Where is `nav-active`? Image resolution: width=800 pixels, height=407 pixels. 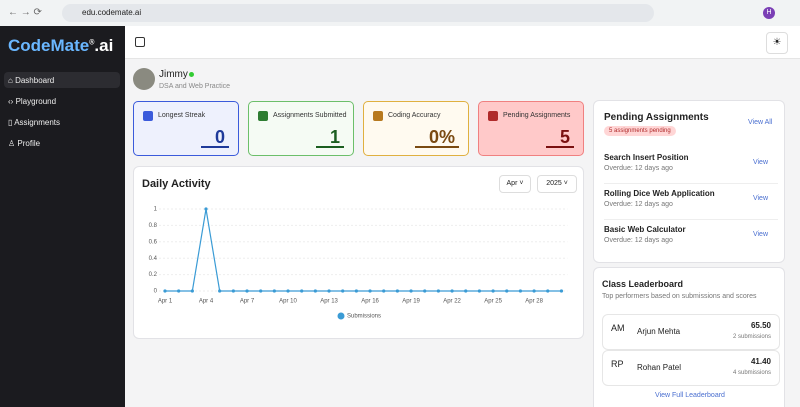 nav-active is located at coordinates (62, 80).